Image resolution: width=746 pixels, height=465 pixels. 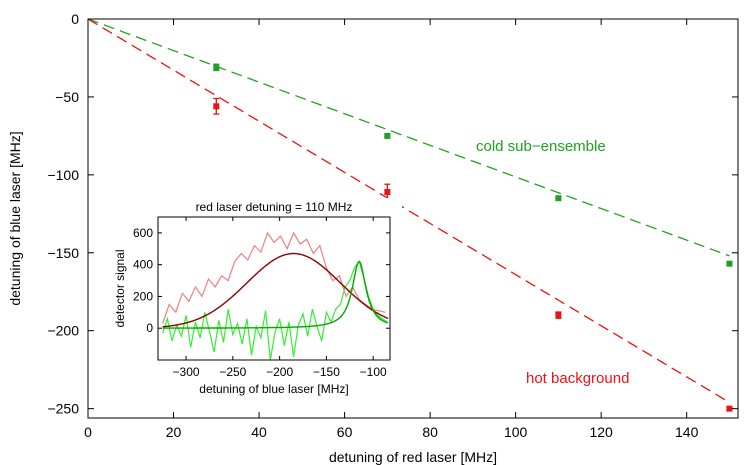 I want to click on main-x-tick-label: 100, so click(x=516, y=432).